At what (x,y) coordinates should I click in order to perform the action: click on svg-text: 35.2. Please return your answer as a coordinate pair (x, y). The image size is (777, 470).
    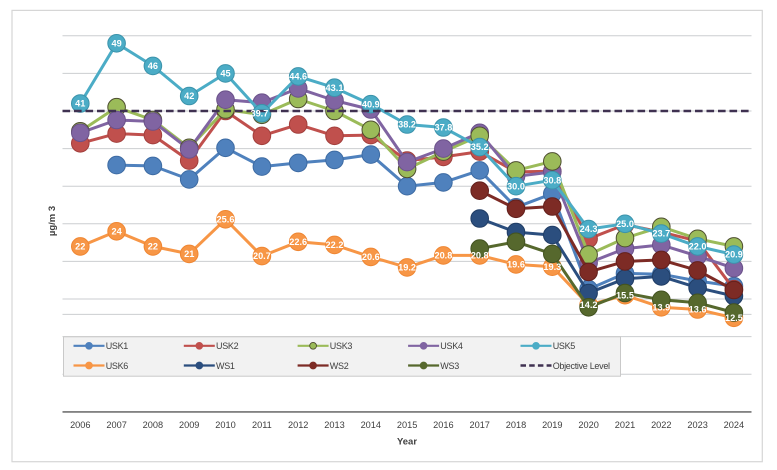
    Looking at the image, I should click on (480, 147).